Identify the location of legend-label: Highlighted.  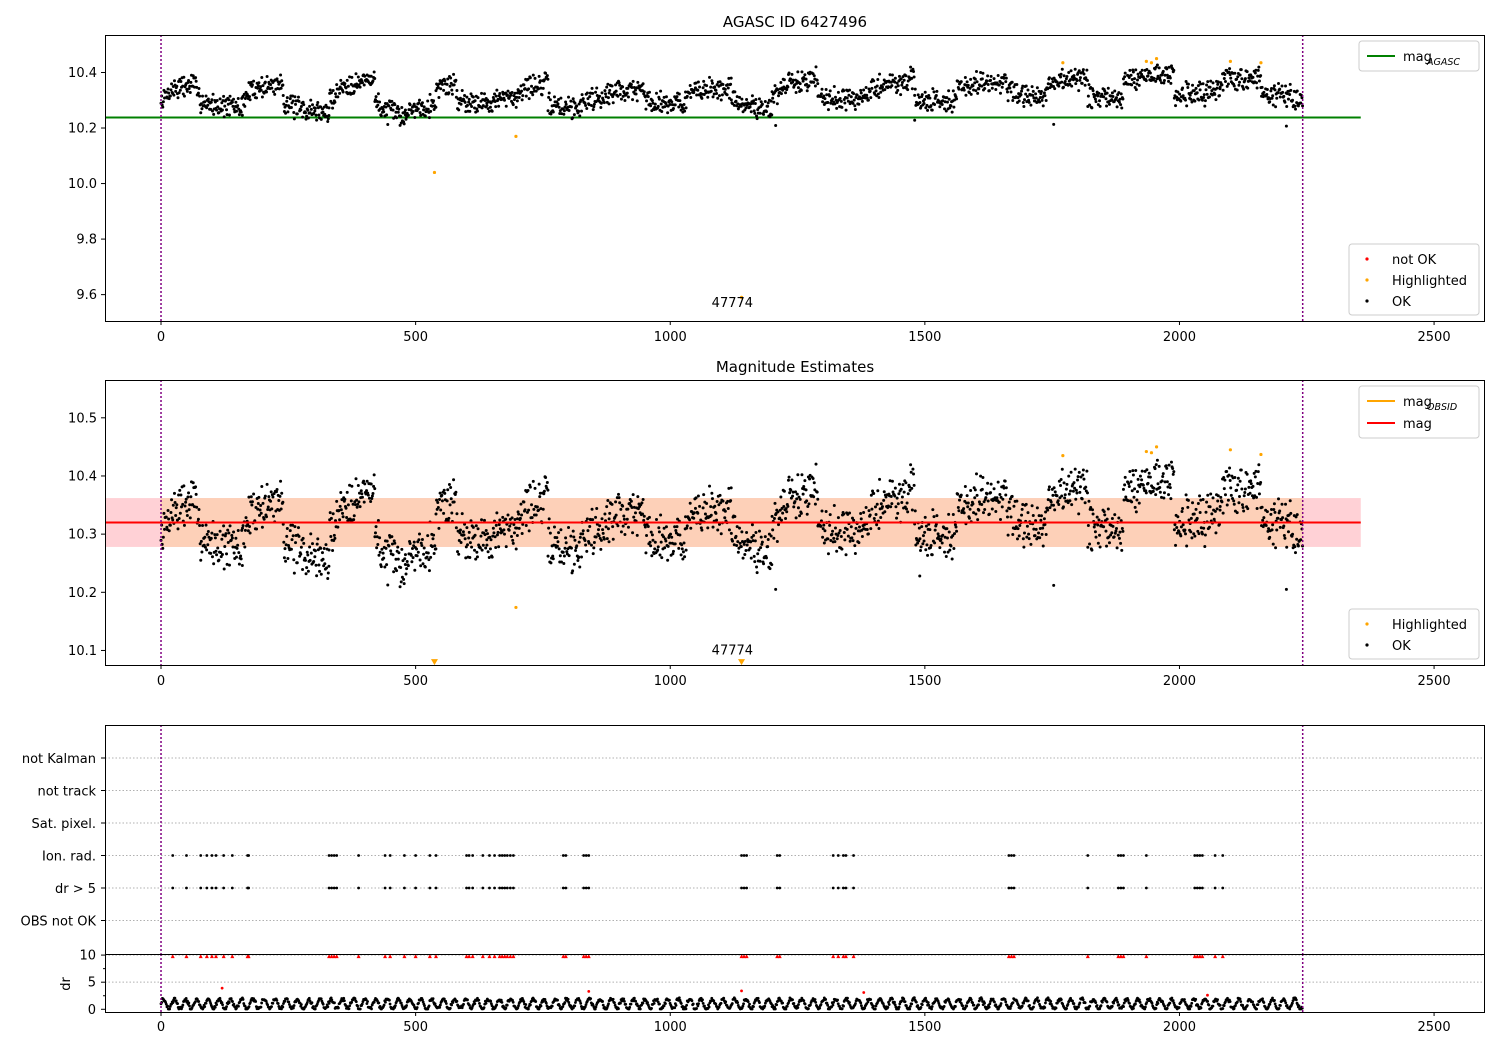
(1429, 625).